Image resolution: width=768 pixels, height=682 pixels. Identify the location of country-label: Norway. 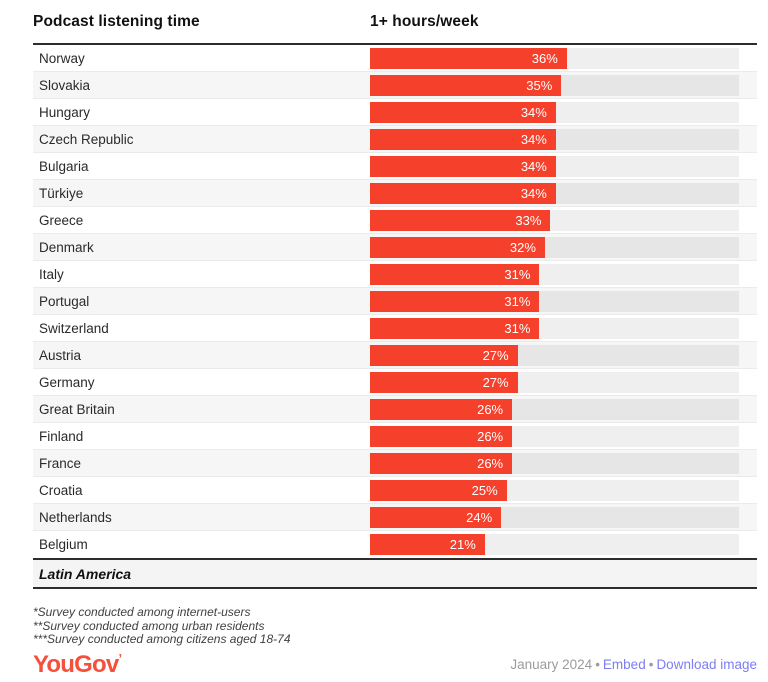
(62, 58).